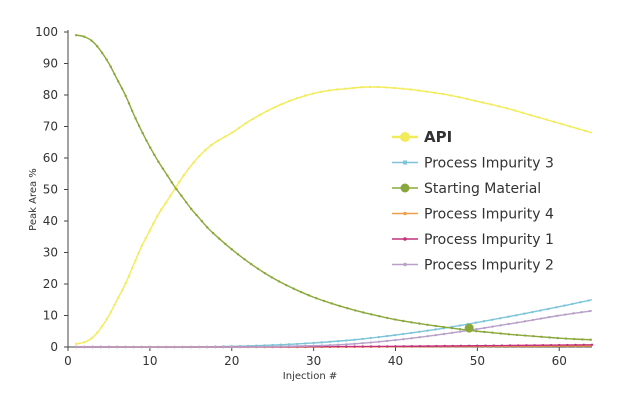 The width and height of the screenshot is (620, 417). What do you see at coordinates (231, 361) in the screenshot?
I see `x-tick-label: 20` at bounding box center [231, 361].